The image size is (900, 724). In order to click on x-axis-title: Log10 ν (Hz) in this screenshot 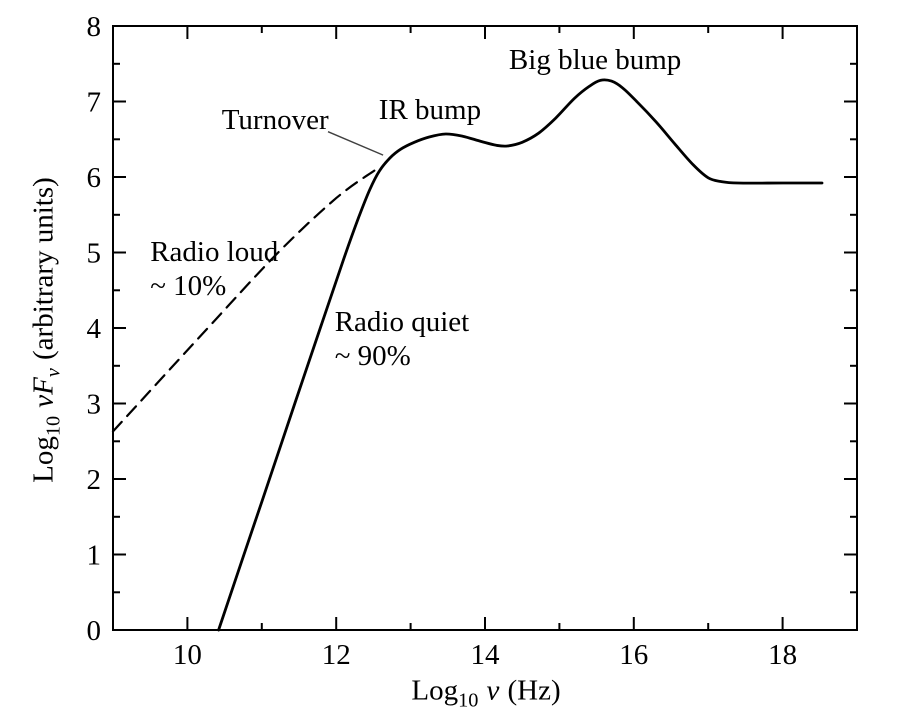, I will do `click(486, 693)`.